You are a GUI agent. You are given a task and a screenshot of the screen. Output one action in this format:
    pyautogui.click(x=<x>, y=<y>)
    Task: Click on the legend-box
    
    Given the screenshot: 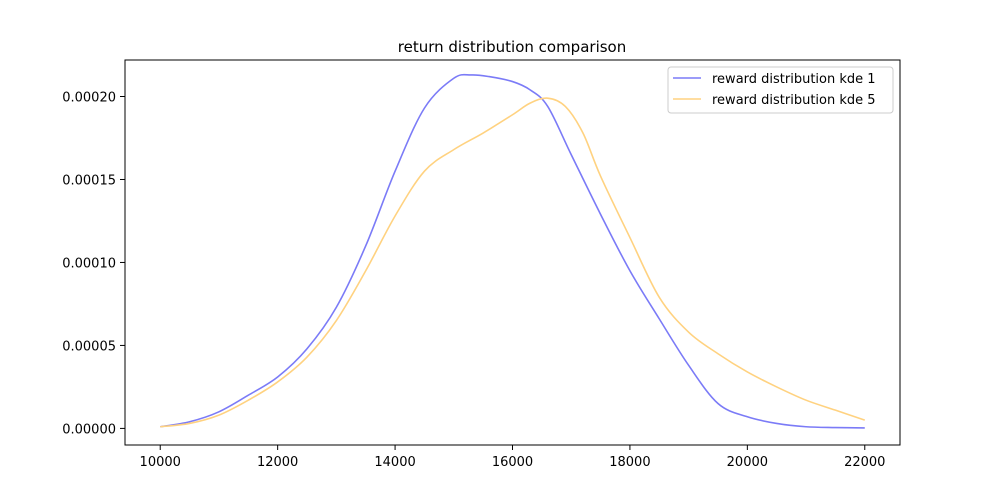 What is the action you would take?
    pyautogui.click(x=780, y=90)
    